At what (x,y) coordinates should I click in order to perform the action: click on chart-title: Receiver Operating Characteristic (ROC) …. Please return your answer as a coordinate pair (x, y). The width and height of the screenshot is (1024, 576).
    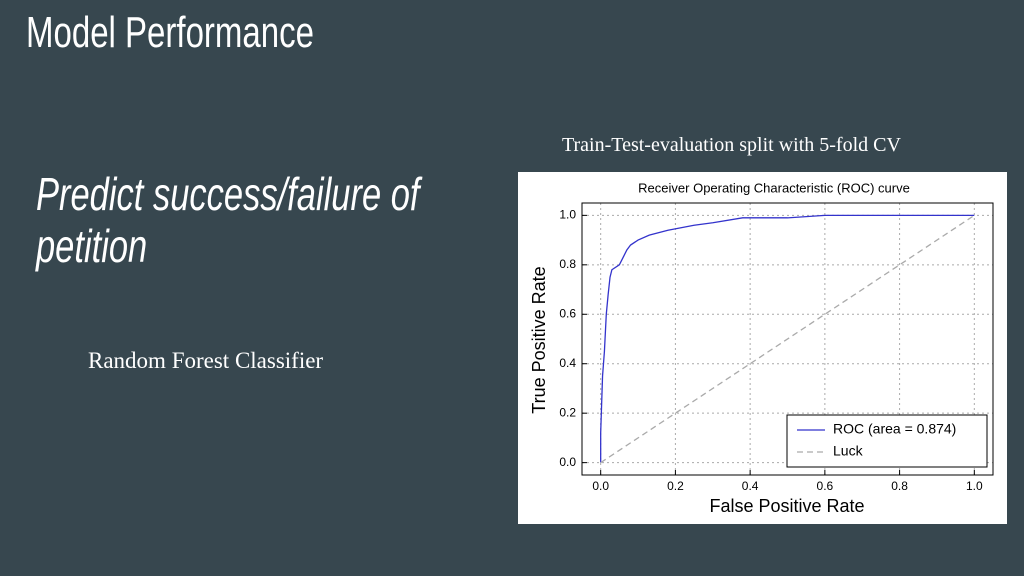
    Looking at the image, I should click on (774, 187).